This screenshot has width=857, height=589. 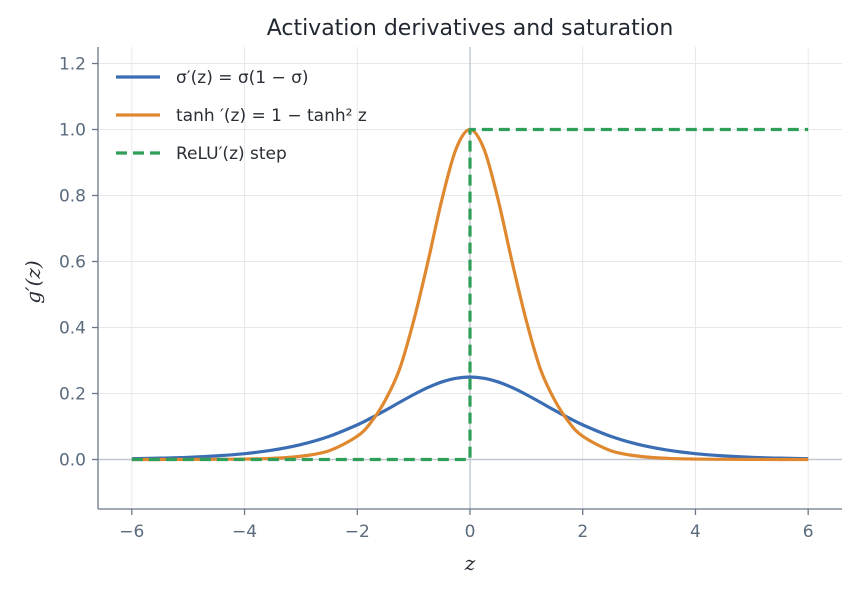 I want to click on legend-label-1: tanh ′(z) = 1 − tanh² z, so click(x=271, y=116).